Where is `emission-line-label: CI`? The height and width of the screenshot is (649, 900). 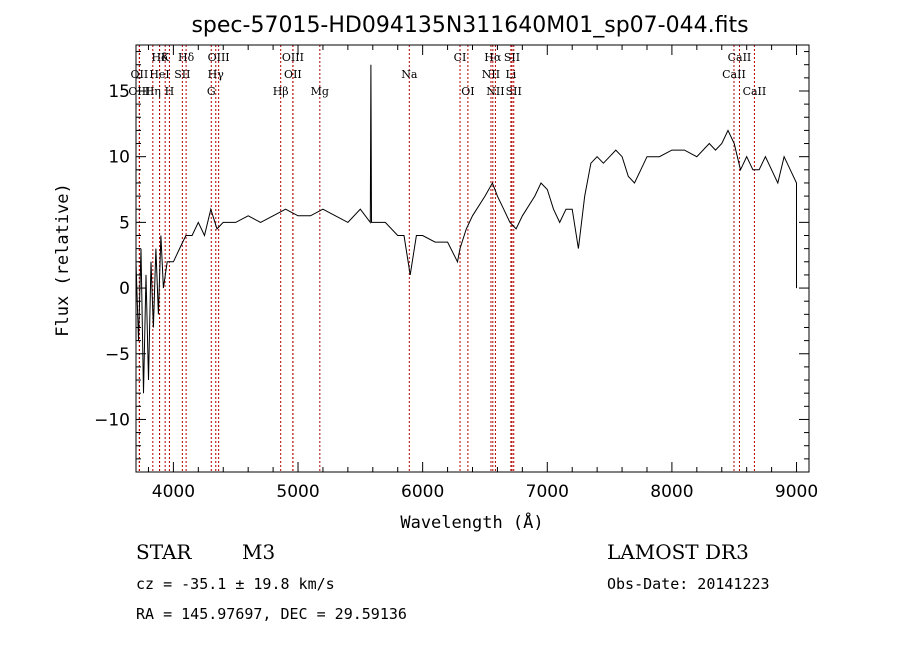 emission-line-label: CI is located at coordinates (460, 57).